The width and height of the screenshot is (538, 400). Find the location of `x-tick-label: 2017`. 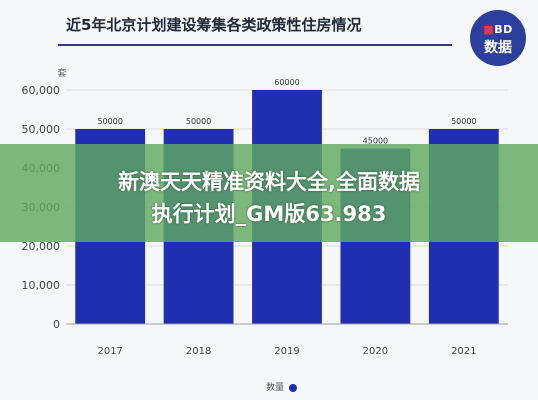

x-tick-label: 2017 is located at coordinates (109, 351).